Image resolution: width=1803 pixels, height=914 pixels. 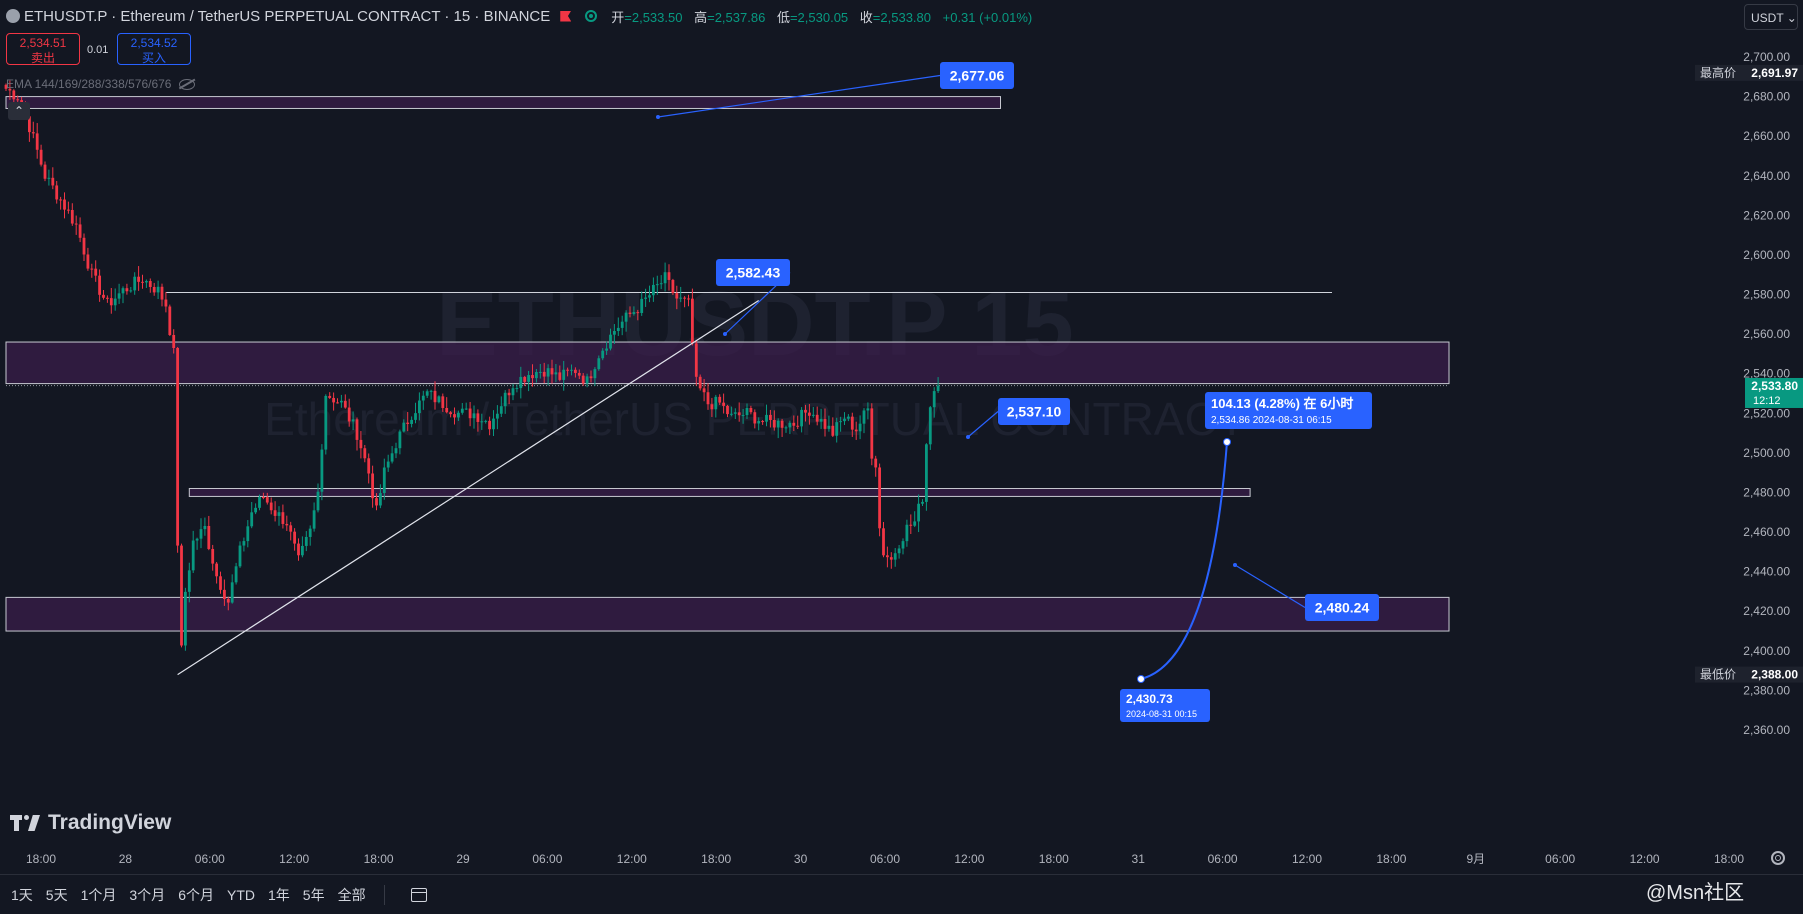 I want to click on sell-button: 2,534.51 卖出, so click(x=43, y=49).